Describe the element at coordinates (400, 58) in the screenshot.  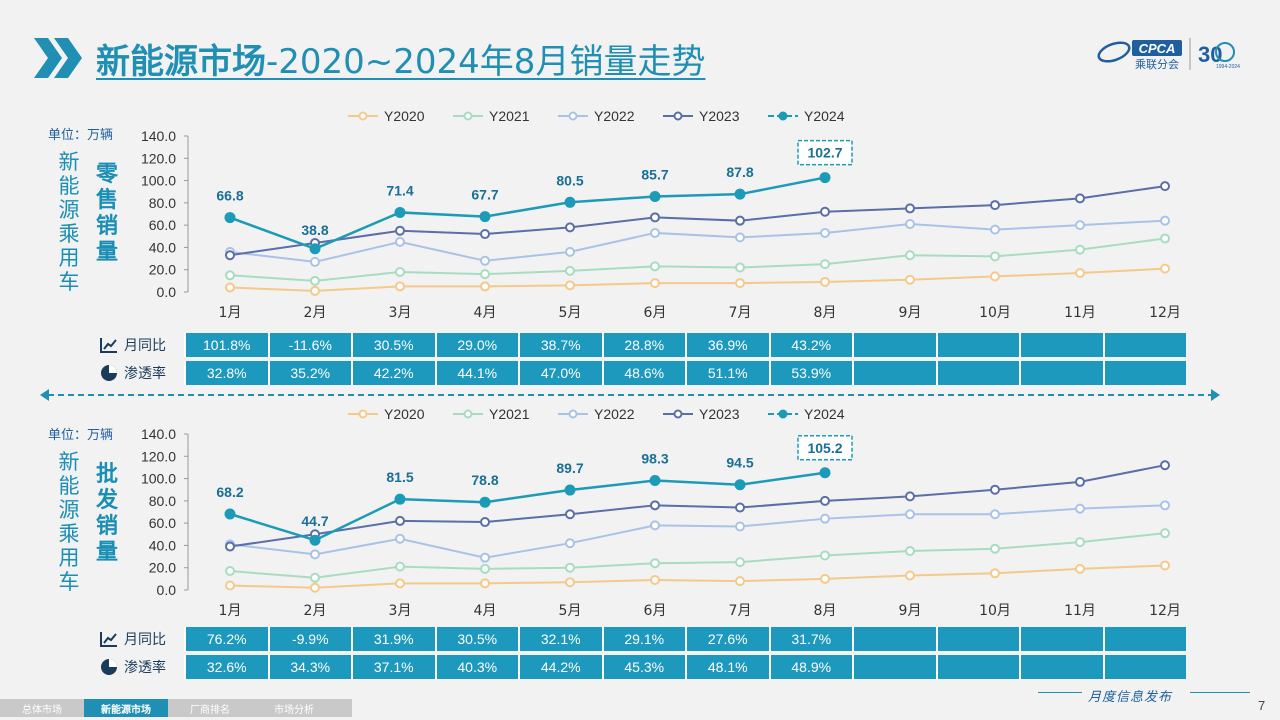
I see `page-title: 新能源市场-2020~2024年8月销量走势` at that location.